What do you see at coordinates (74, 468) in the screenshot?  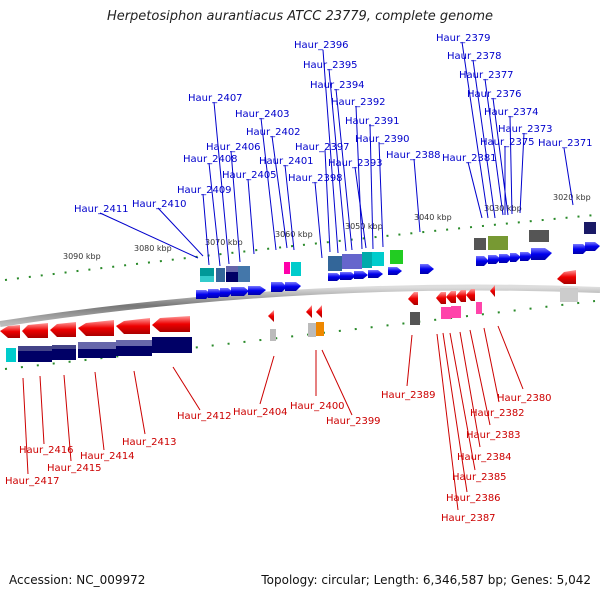 I see `gene-label: Haur_2415` at bounding box center [74, 468].